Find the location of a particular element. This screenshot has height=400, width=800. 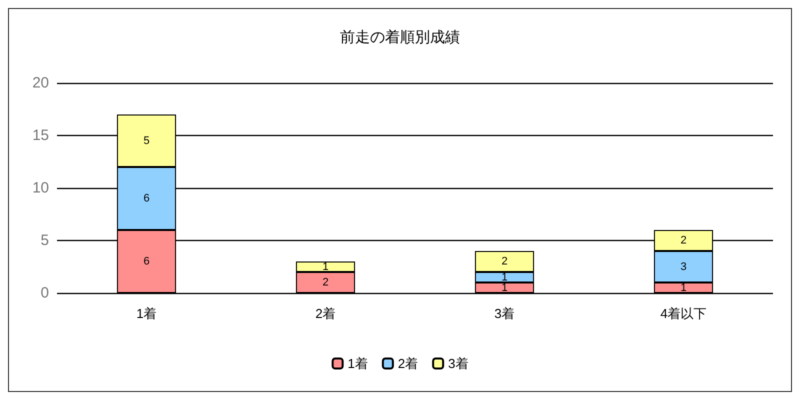

legend-label: 3着 is located at coordinates (458, 363).